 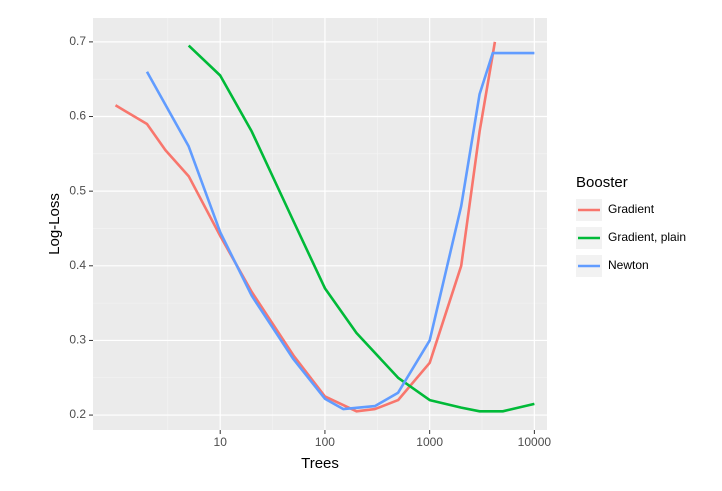 What do you see at coordinates (631, 209) in the screenshot?
I see `legend-label: Gradient` at bounding box center [631, 209].